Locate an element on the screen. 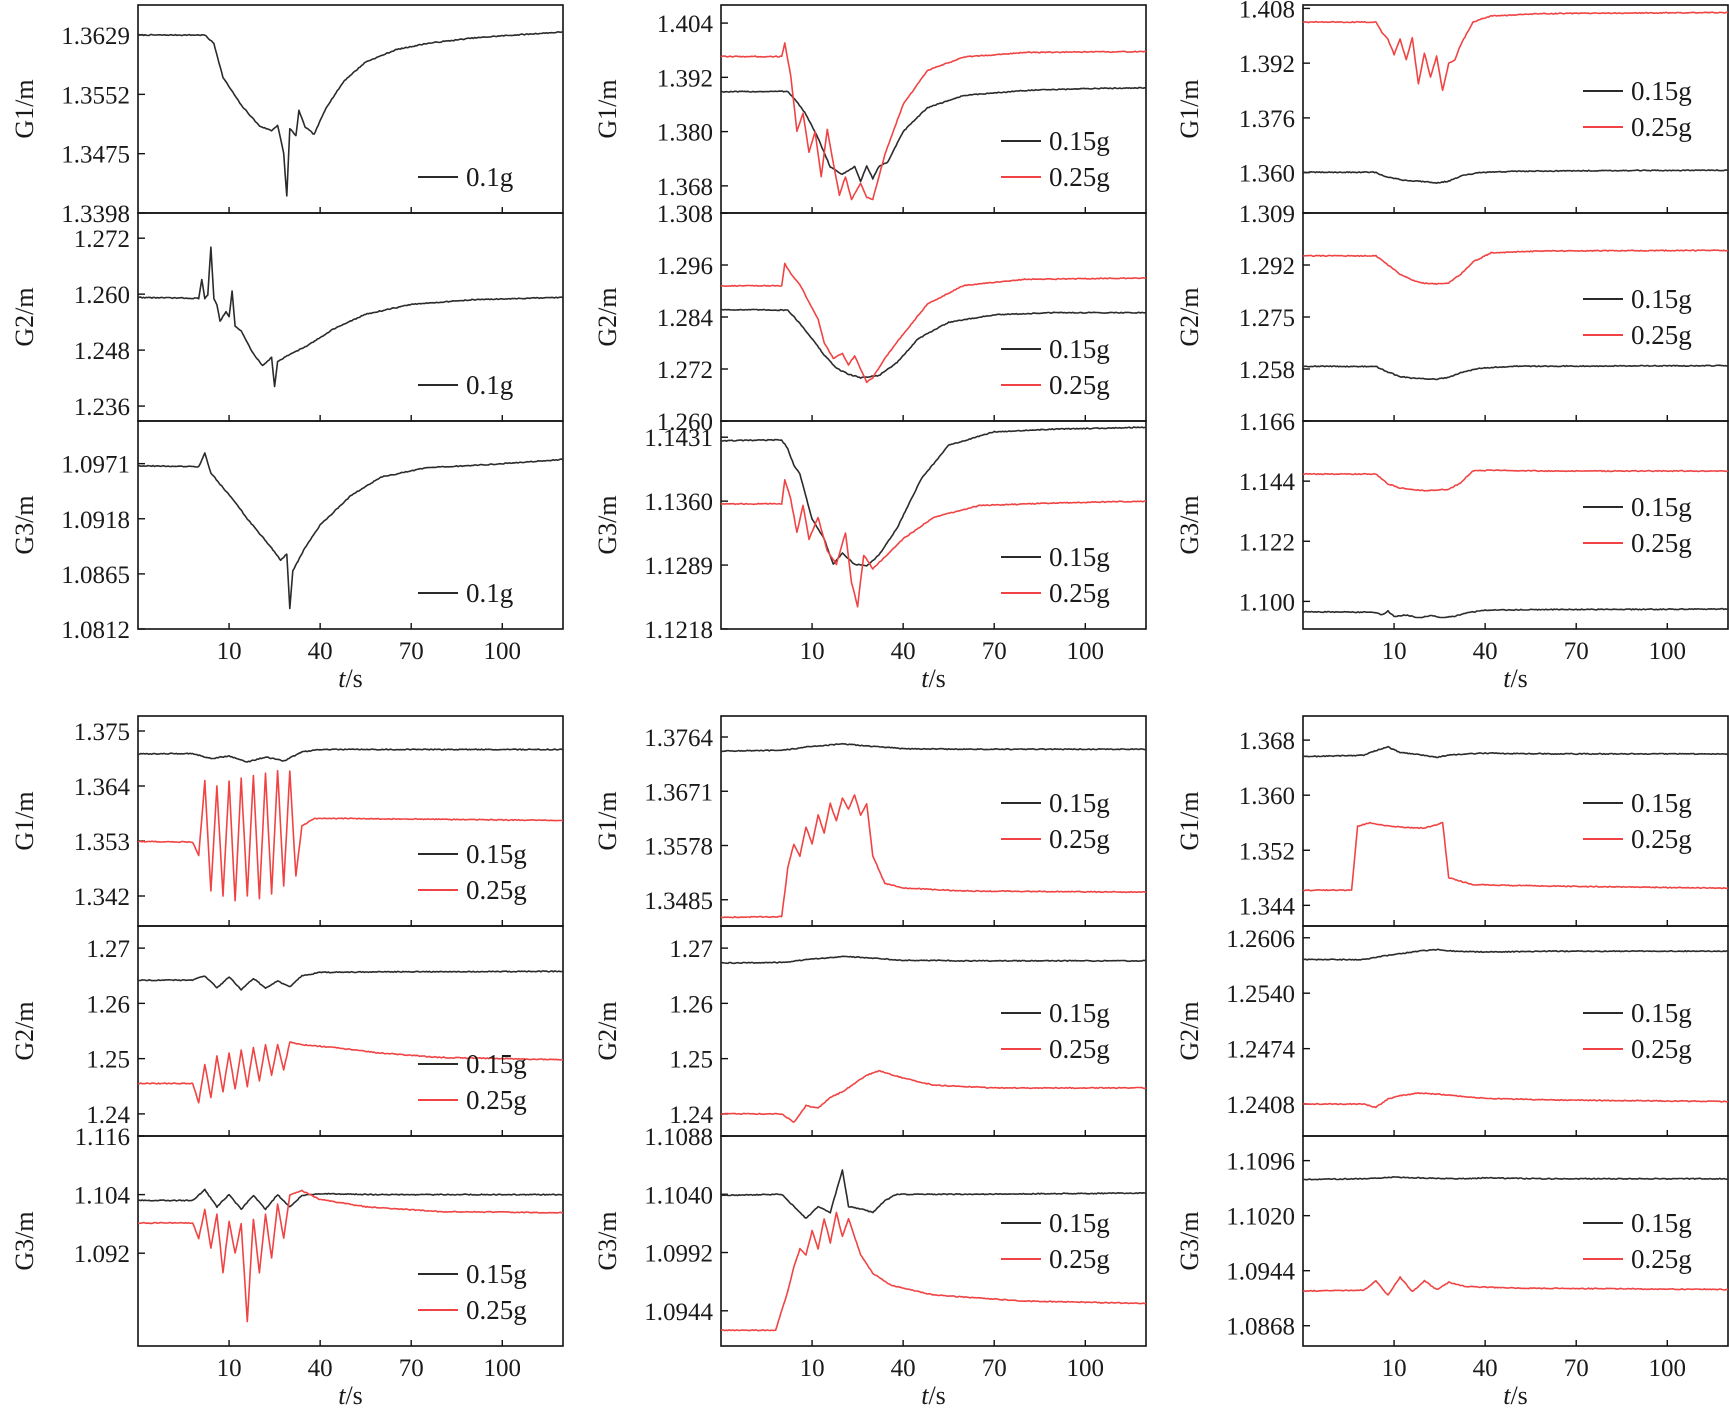 This screenshot has width=1729, height=1415. y-tick-label: 1.392 is located at coordinates (1267, 64).